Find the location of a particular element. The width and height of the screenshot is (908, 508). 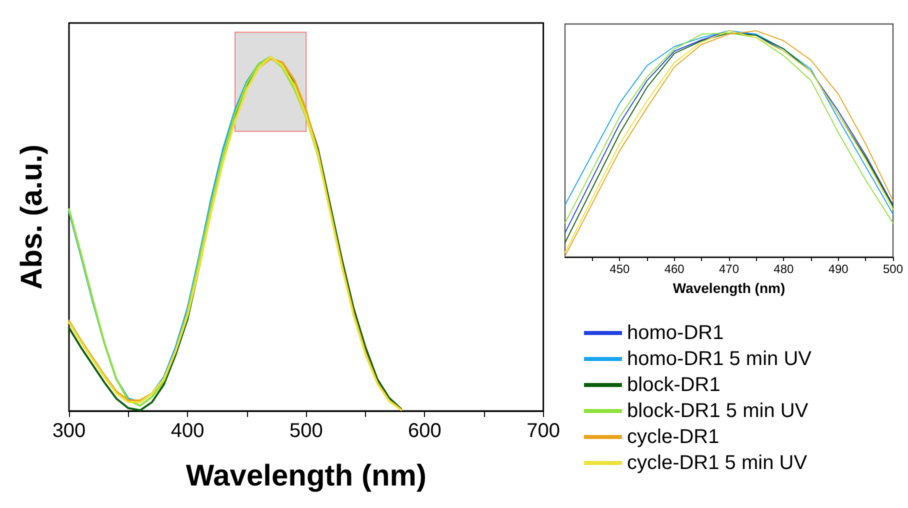

x-tick-label: 400 is located at coordinates (187, 431).